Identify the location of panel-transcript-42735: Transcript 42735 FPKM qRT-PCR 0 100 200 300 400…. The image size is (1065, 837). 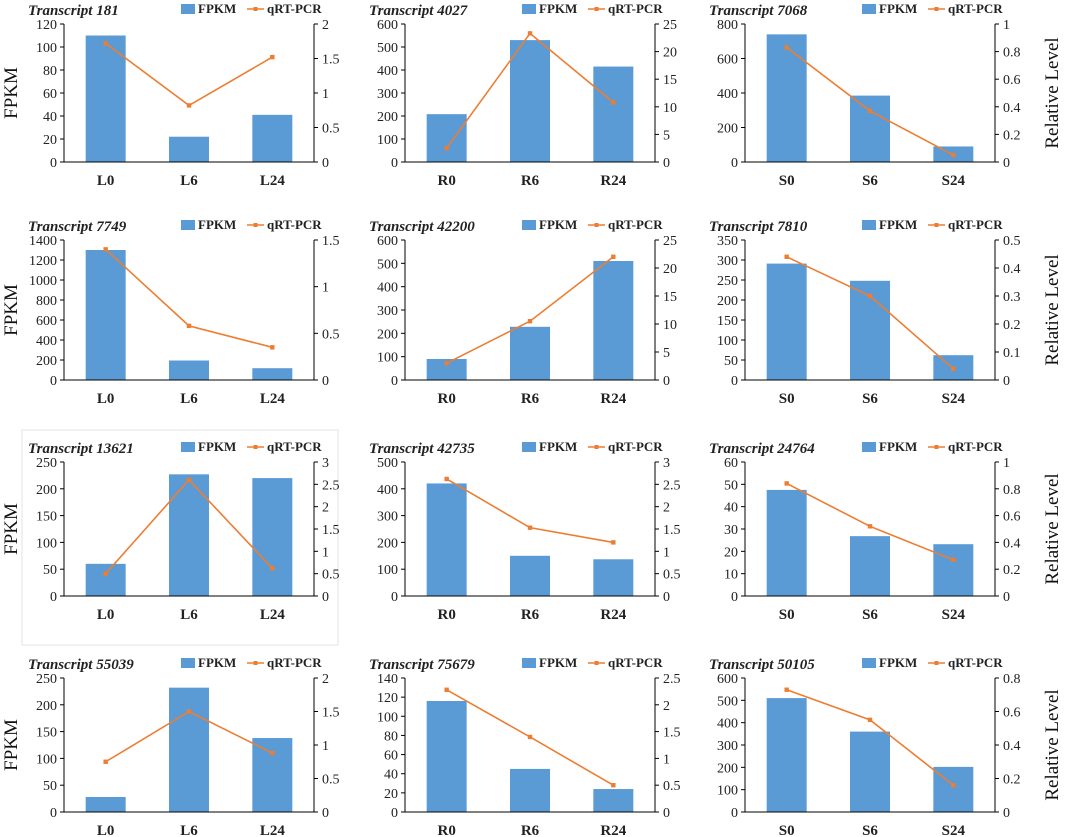
(525, 531).